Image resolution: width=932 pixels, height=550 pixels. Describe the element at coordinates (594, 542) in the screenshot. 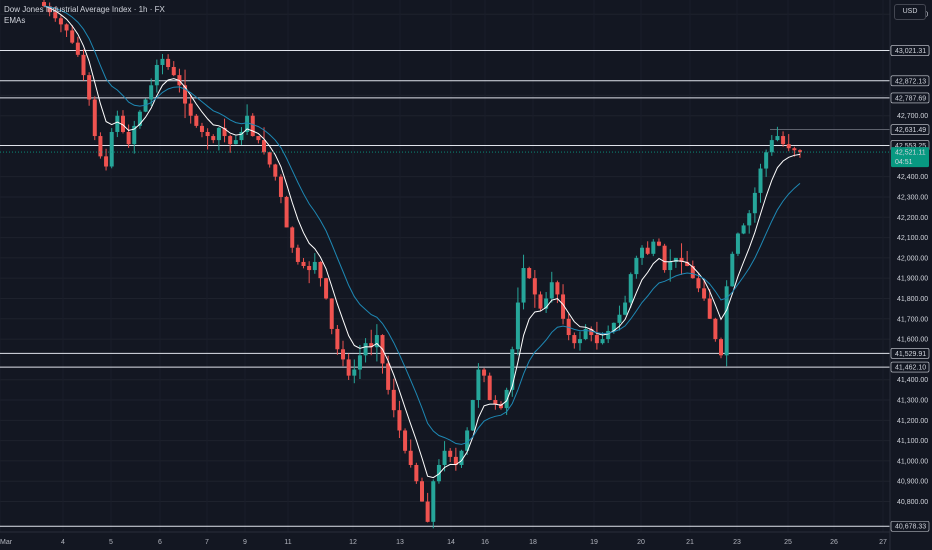

I see `time-tick-label: 19` at that location.